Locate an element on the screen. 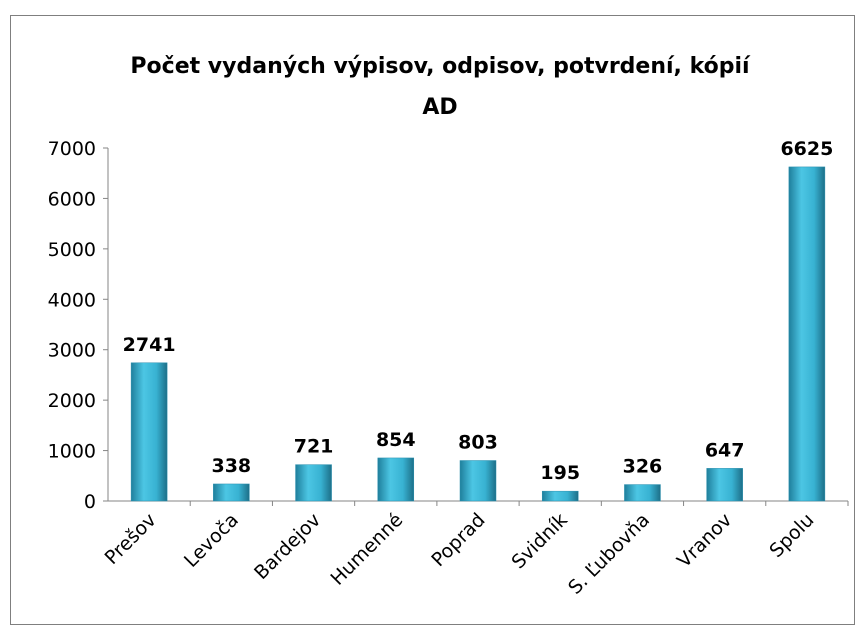 This screenshot has width=865, height=636. value-label: 803 is located at coordinates (478, 443).